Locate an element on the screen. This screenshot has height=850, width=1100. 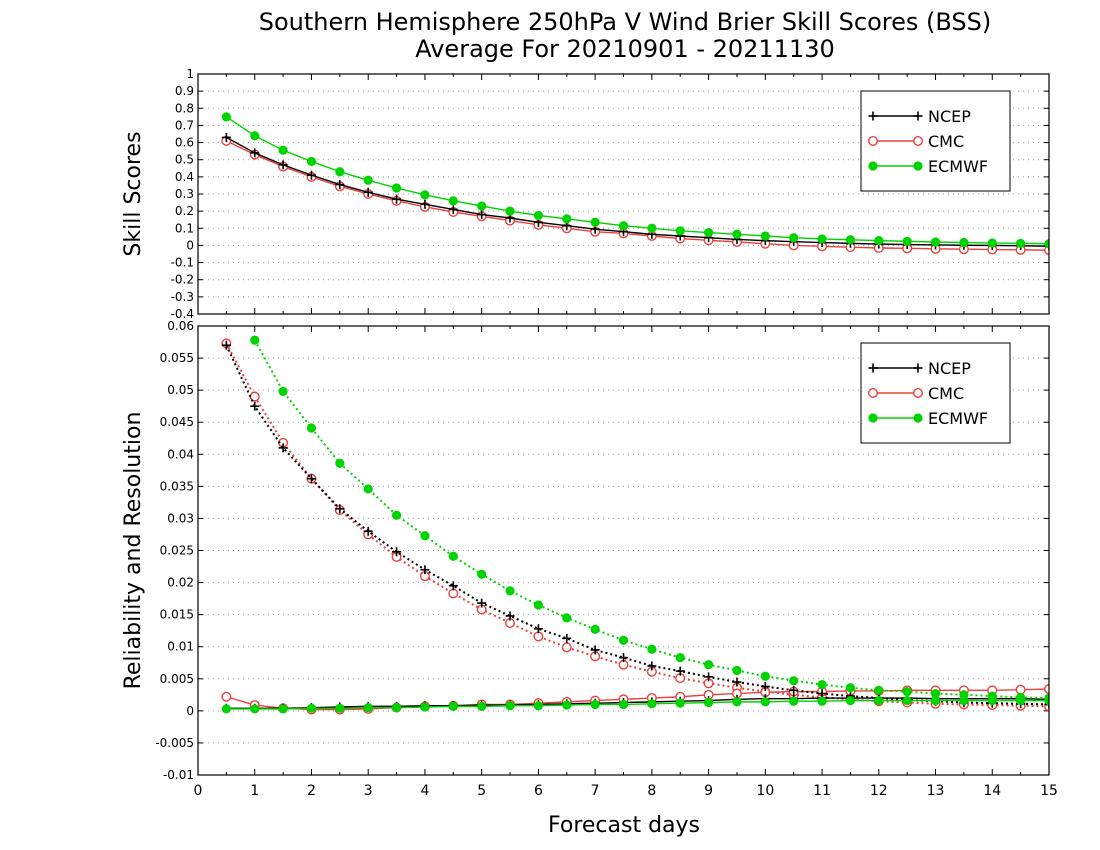
y-tick-label: 0.025 is located at coordinates (177, 551).